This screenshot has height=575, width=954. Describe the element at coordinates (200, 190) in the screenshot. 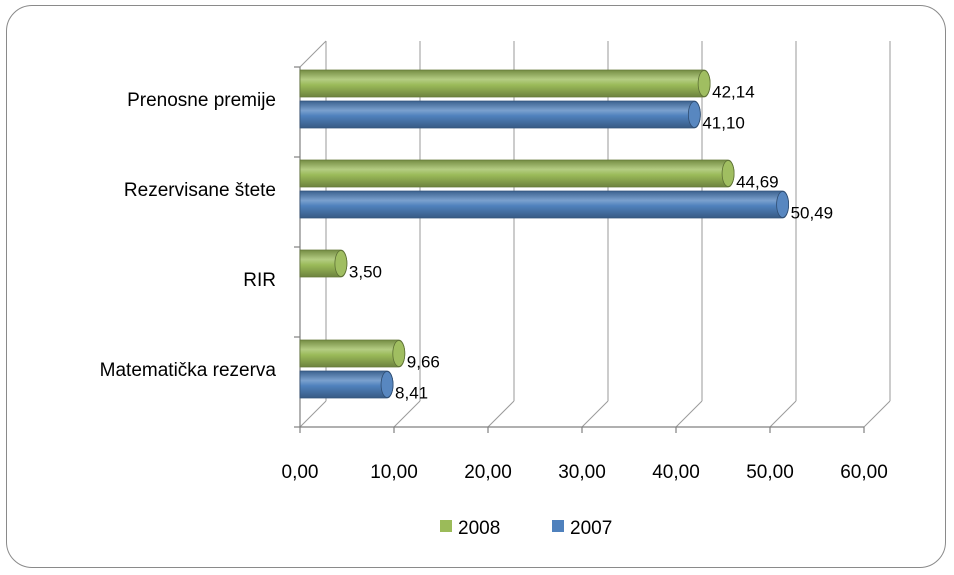

I see `category-label-1: Rezervisane štete` at that location.